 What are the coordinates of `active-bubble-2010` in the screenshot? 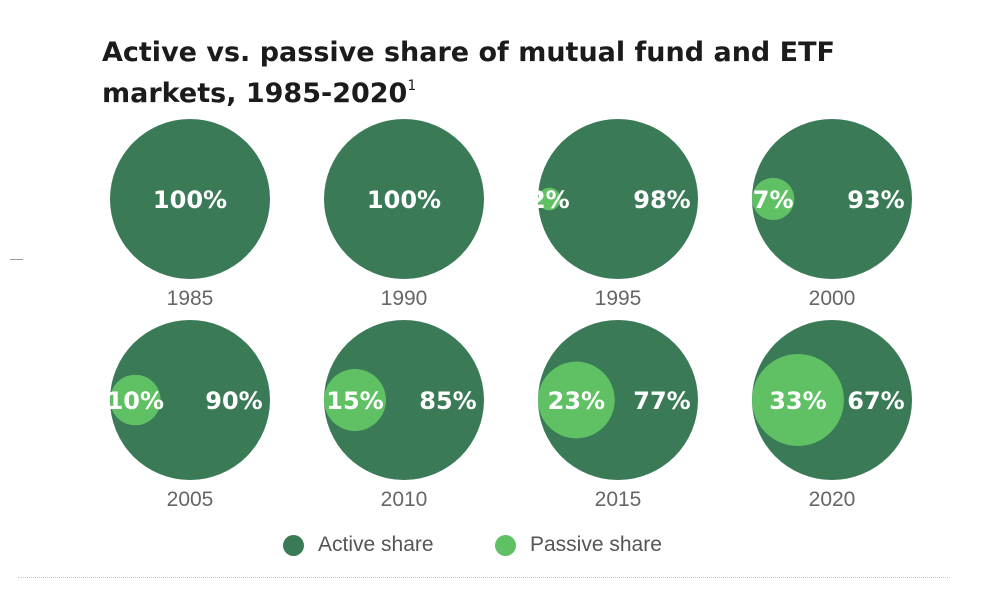 It's located at (404, 400).